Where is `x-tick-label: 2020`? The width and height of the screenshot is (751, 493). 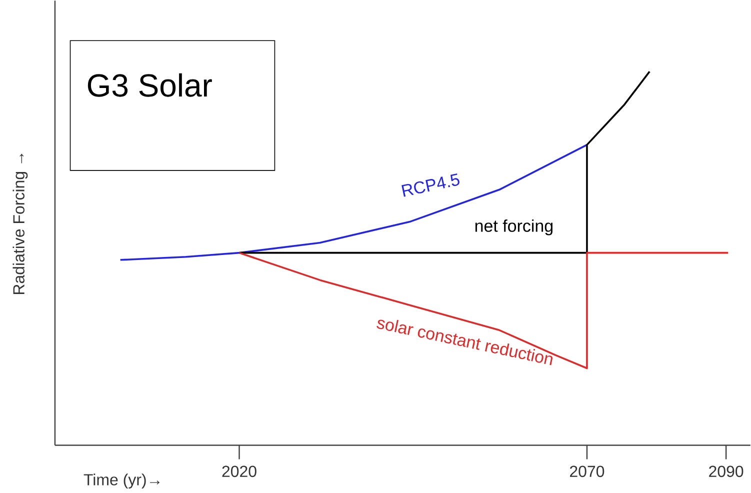 x-tick-label: 2020 is located at coordinates (239, 471).